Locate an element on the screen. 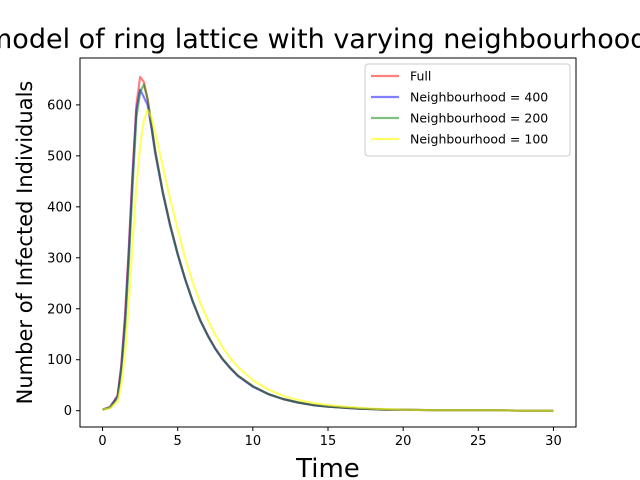  x-tick-label: 10 is located at coordinates (253, 441).